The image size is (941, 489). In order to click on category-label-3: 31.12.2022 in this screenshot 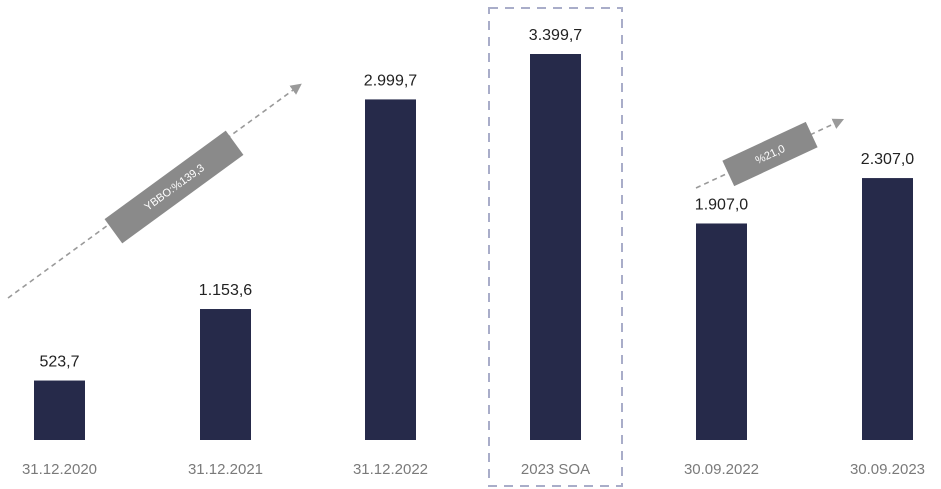, I will do `click(390, 469)`.